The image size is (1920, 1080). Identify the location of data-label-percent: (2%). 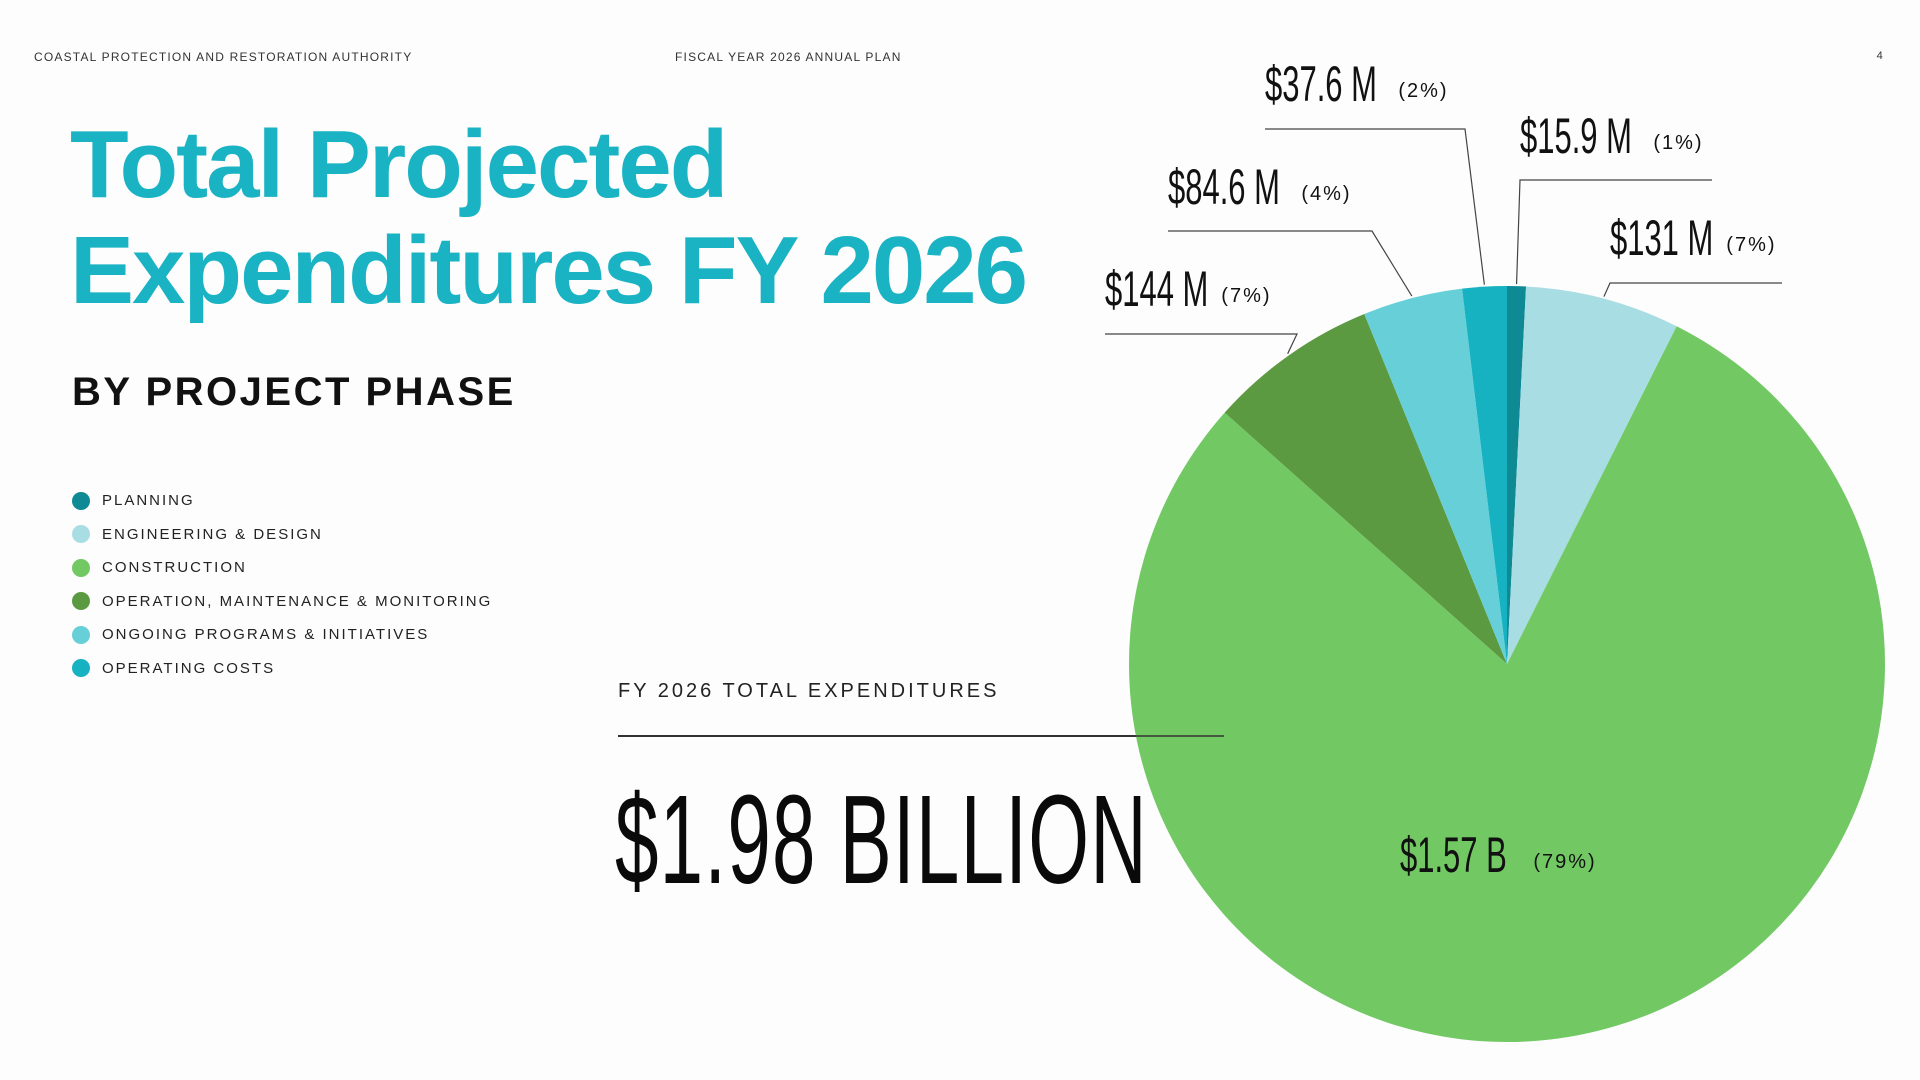
(1423, 91).